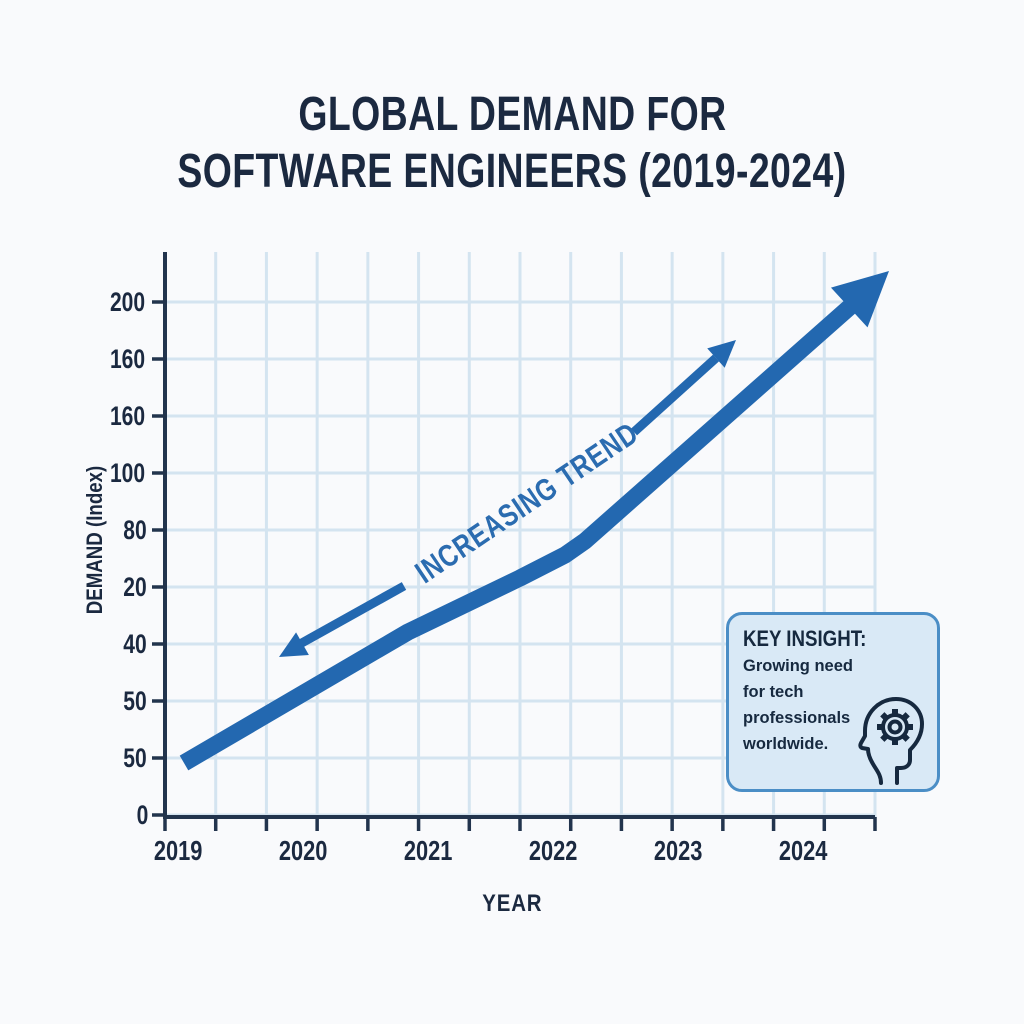 The height and width of the screenshot is (1024, 1024). What do you see at coordinates (512, 171) in the screenshot?
I see `chart-title-line-2: SOFTWARE ENGINEERS (2019-2024)` at bounding box center [512, 171].